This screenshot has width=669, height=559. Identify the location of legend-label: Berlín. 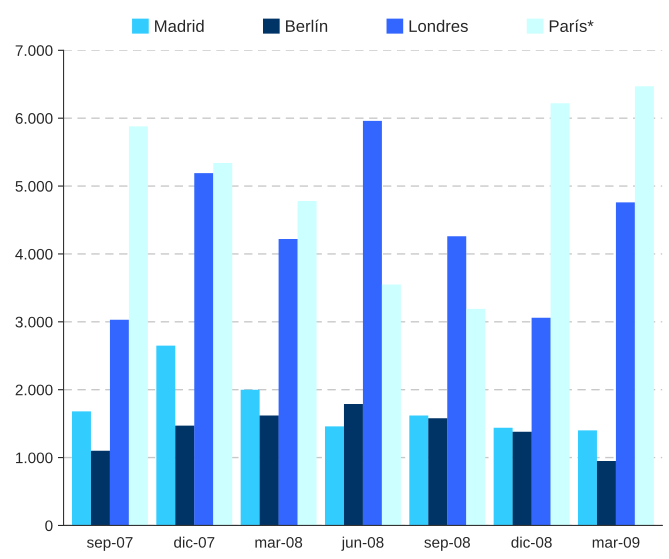
(307, 26).